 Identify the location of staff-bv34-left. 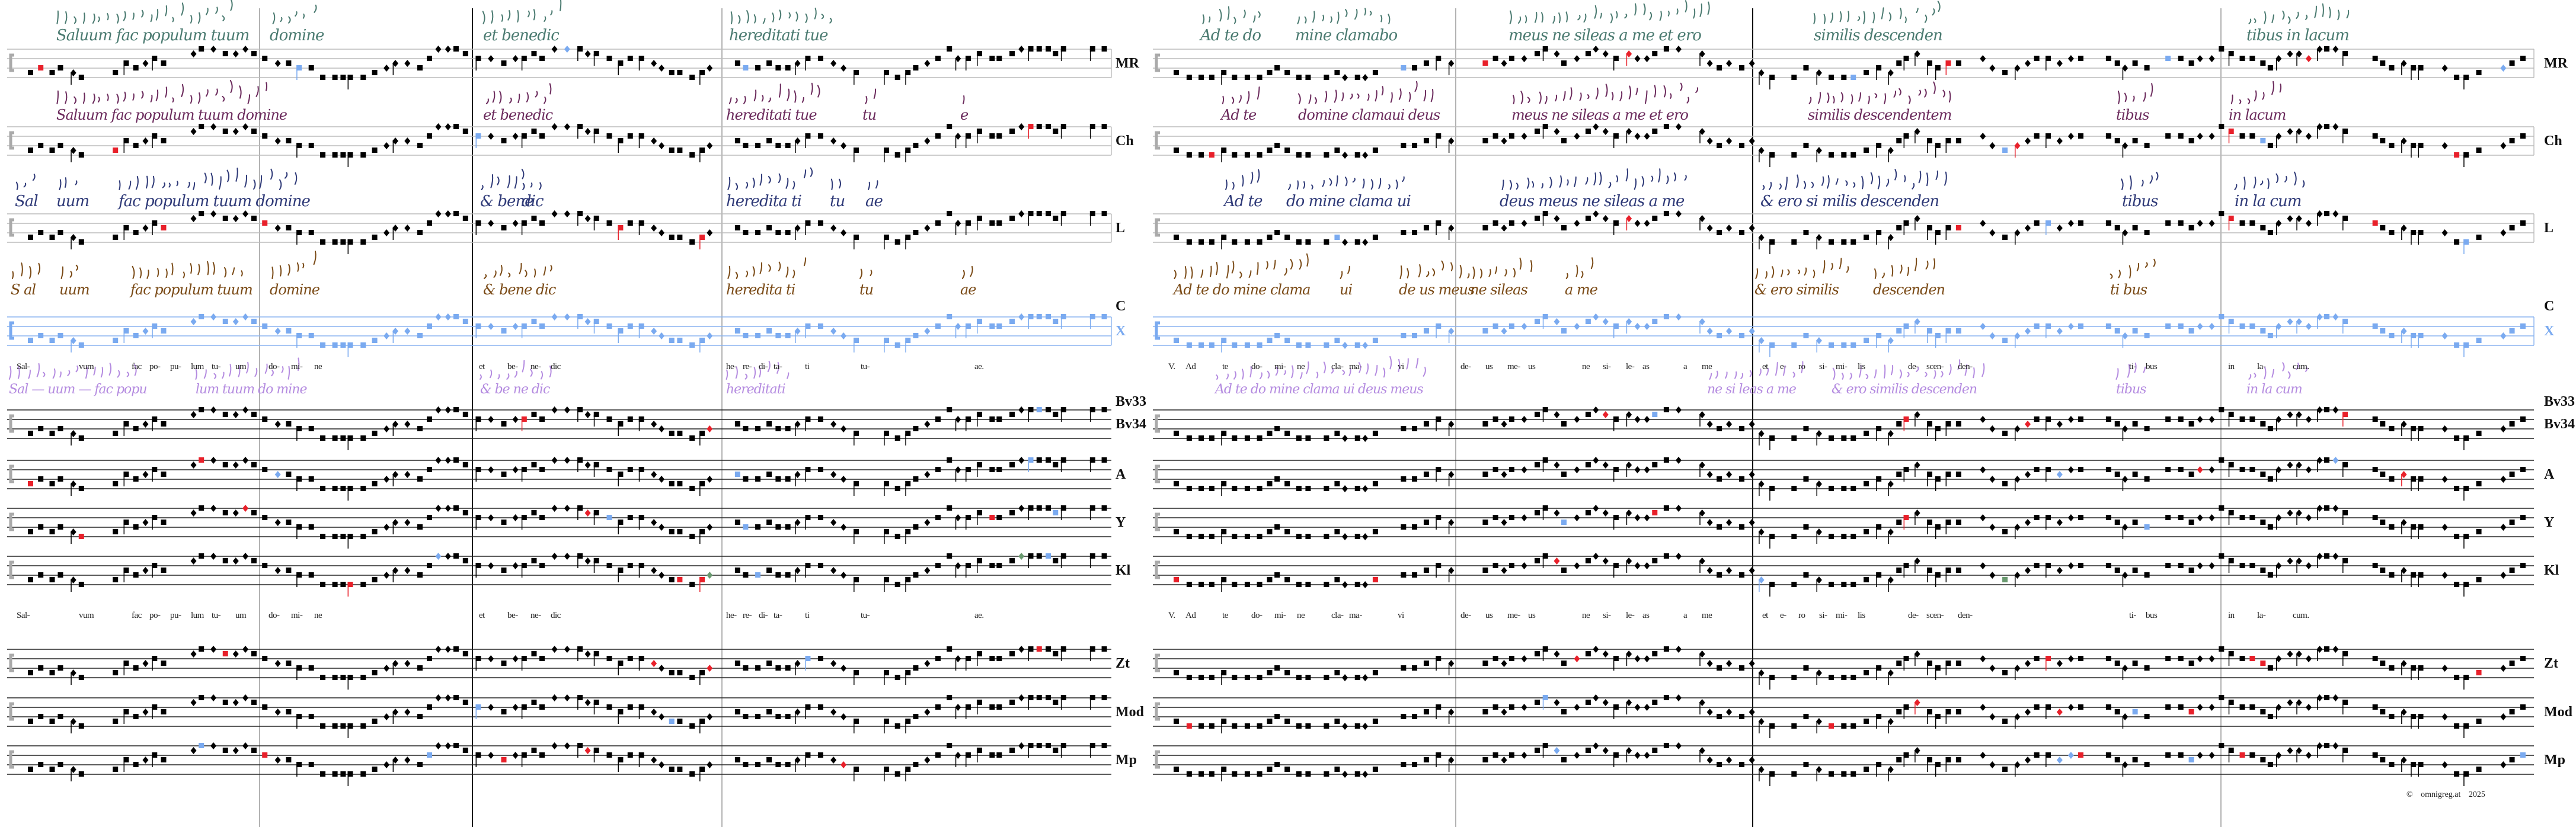
(559, 428).